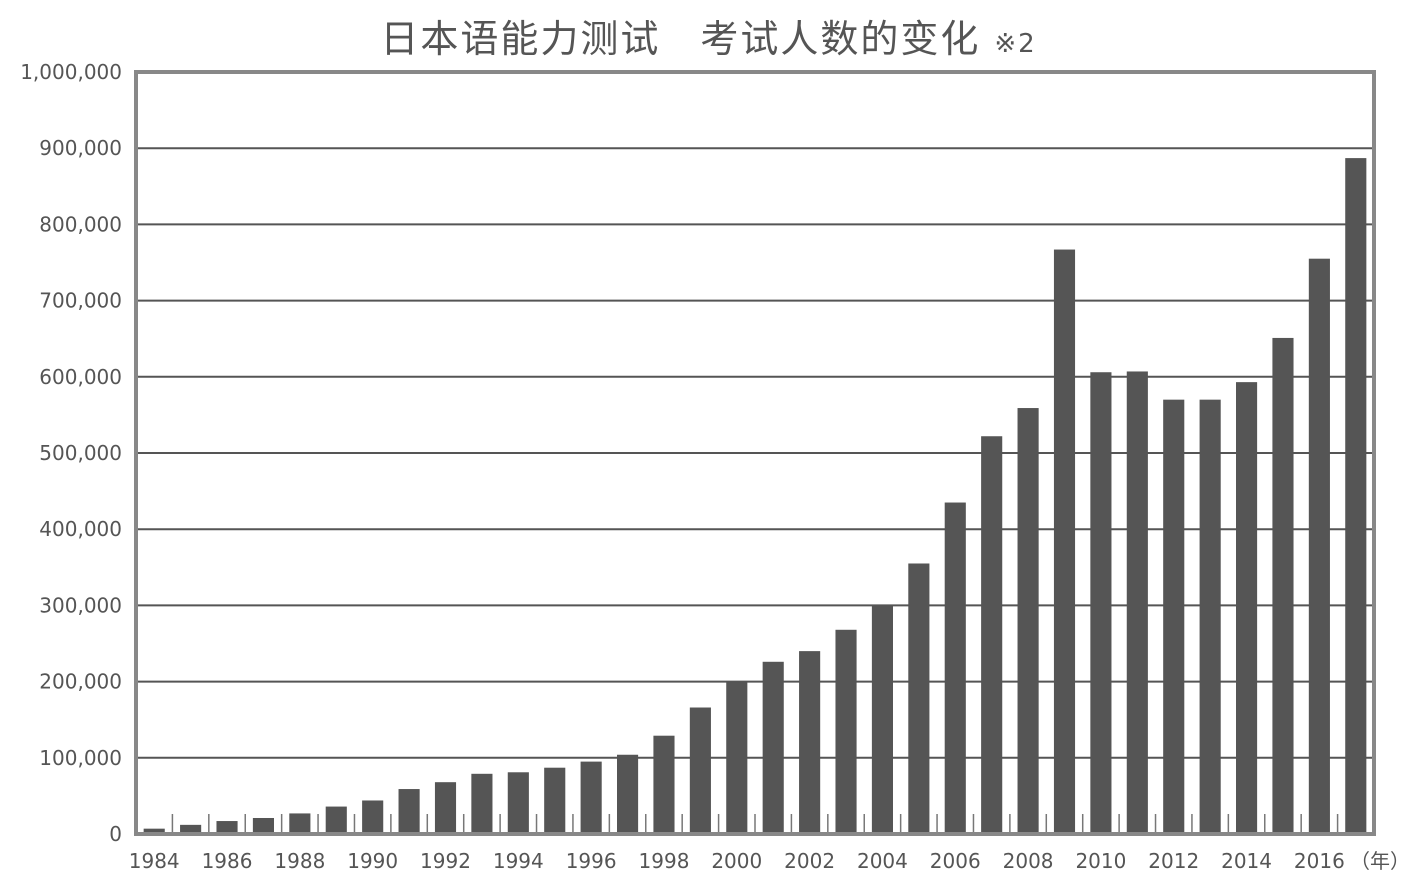 This screenshot has height=883, width=1417. Describe the element at coordinates (80, 529) in the screenshot. I see `y-tick-label: 400,000` at that location.